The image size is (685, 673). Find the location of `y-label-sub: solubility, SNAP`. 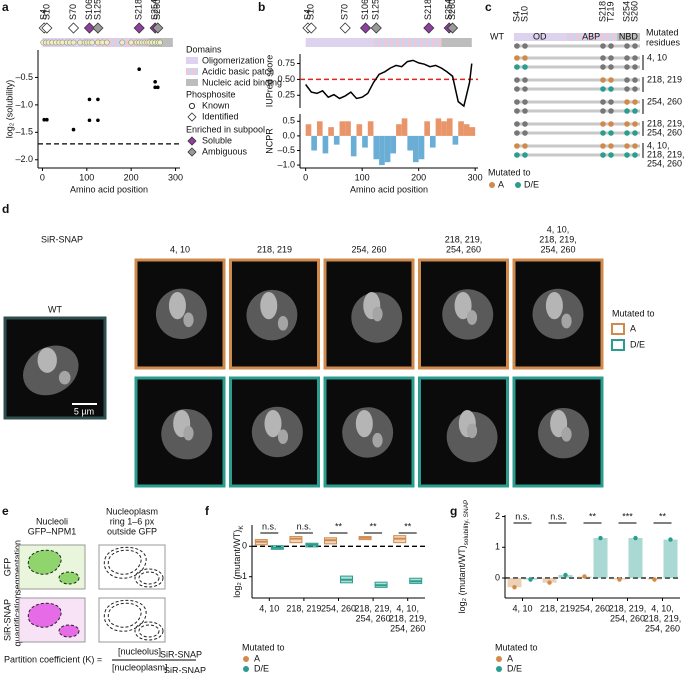

y-label-sub: solubility, SNAP is located at coordinates (466, 523).